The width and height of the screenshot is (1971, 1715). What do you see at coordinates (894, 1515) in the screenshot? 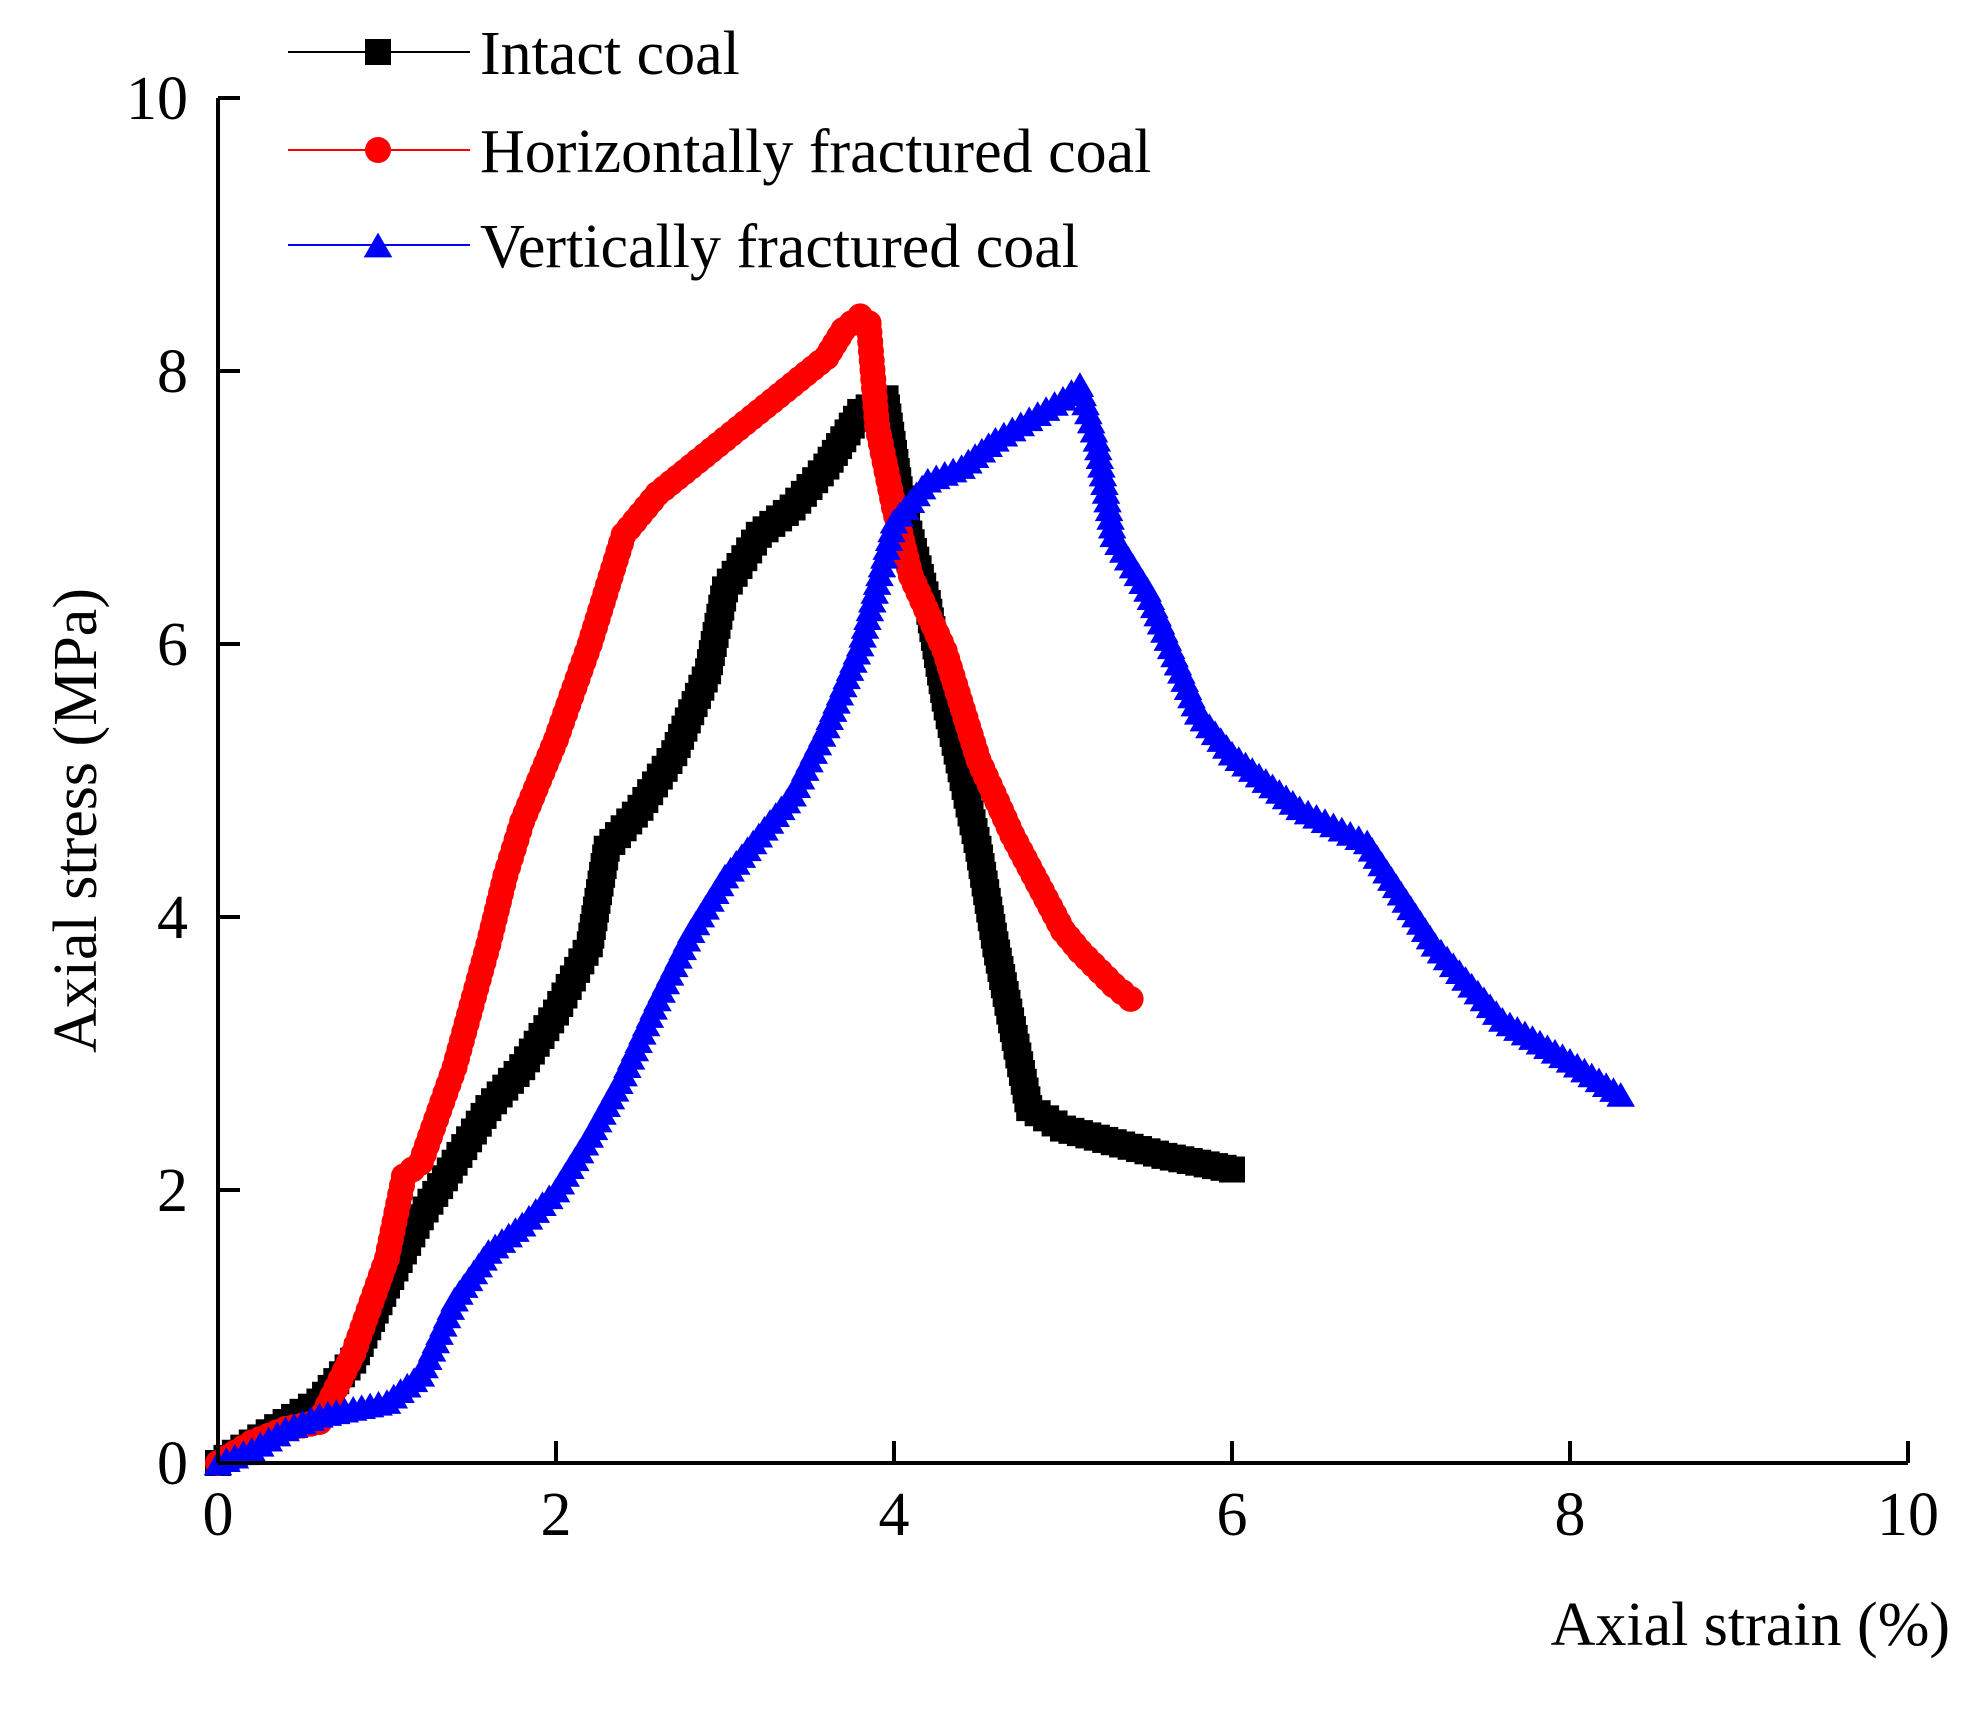
I see `x-tick-label: 4` at bounding box center [894, 1515].